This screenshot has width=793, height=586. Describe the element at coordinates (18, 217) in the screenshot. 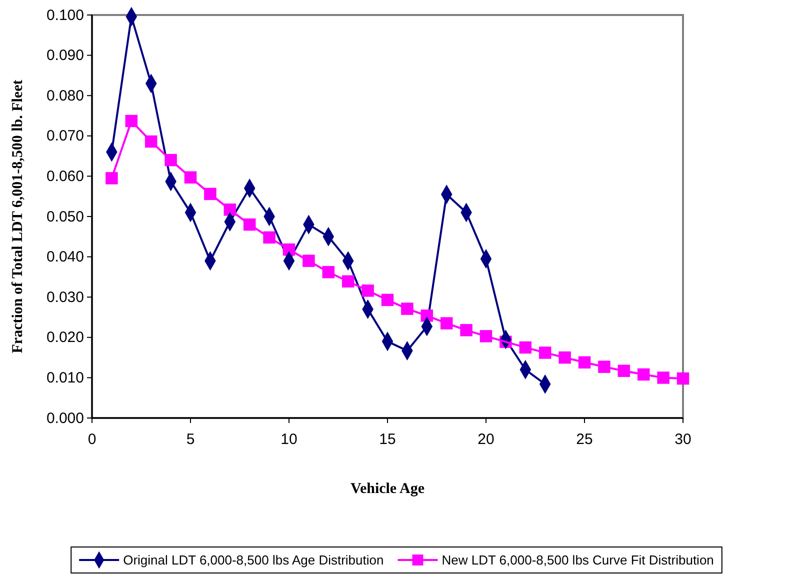

I see `y-axis-title: Fraction of Total LDT 6,001-8,500 lb. Fleet` at that location.